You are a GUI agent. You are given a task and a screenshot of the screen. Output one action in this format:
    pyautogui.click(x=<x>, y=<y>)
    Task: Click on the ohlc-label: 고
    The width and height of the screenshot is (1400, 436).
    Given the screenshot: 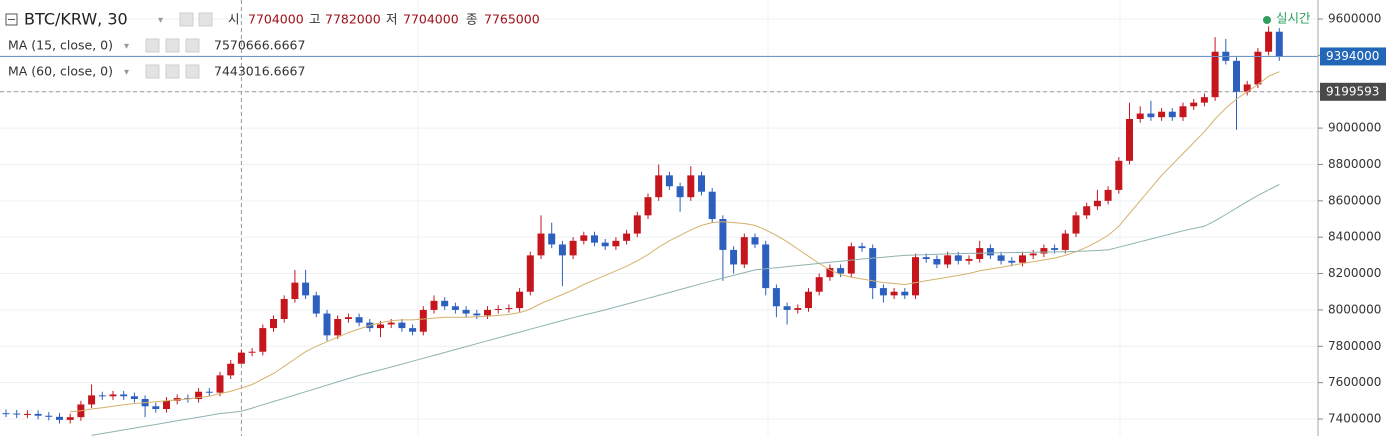 What is the action you would take?
    pyautogui.click(x=315, y=19)
    